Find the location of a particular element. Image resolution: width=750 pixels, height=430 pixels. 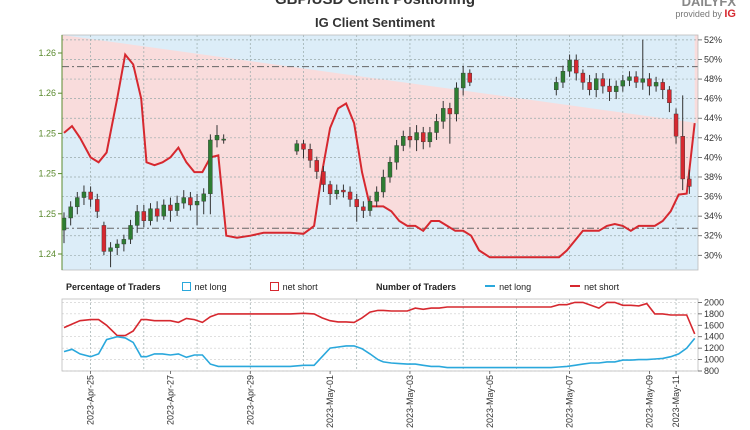

brand-provided-text: provided by is located at coordinates (698, 14).